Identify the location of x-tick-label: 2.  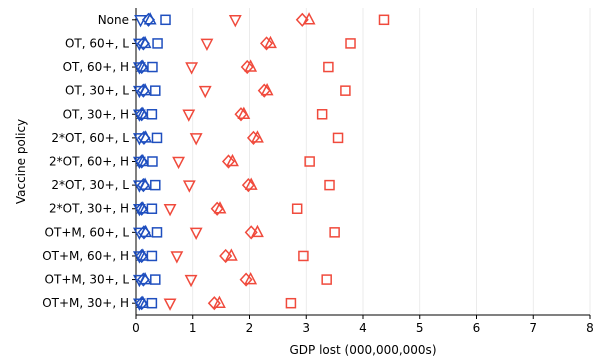
(250, 328).